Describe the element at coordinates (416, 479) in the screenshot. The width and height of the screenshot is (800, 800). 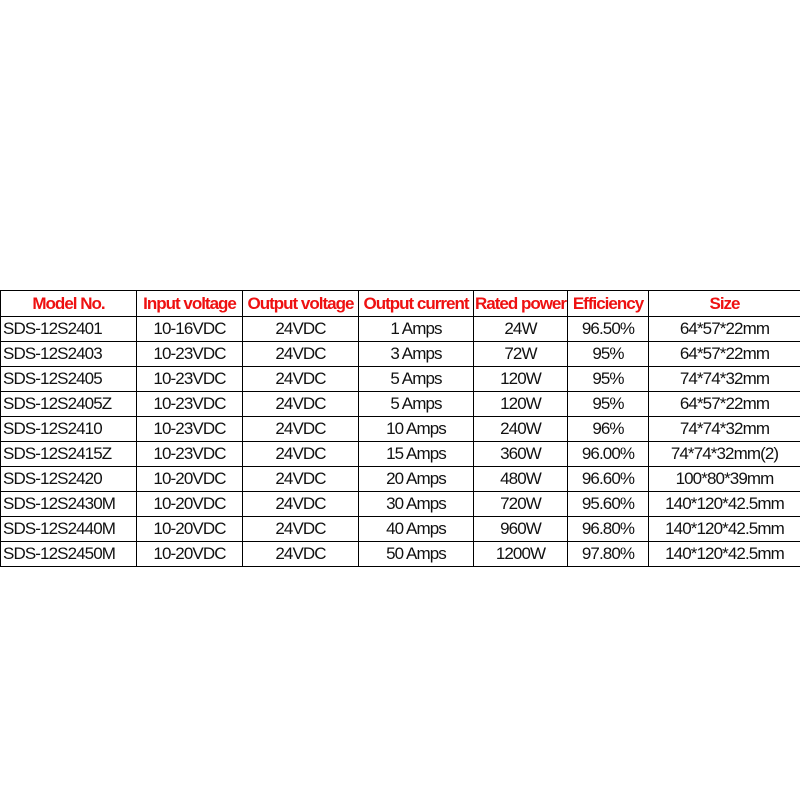
I see `table-cell: 20 Amps` at that location.